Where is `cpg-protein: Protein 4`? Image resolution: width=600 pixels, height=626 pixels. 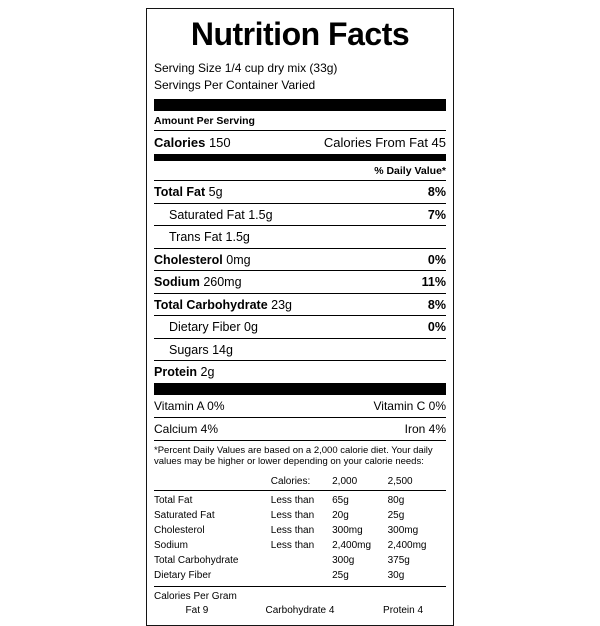 cpg-protein: Protein 4 is located at coordinates (403, 610).